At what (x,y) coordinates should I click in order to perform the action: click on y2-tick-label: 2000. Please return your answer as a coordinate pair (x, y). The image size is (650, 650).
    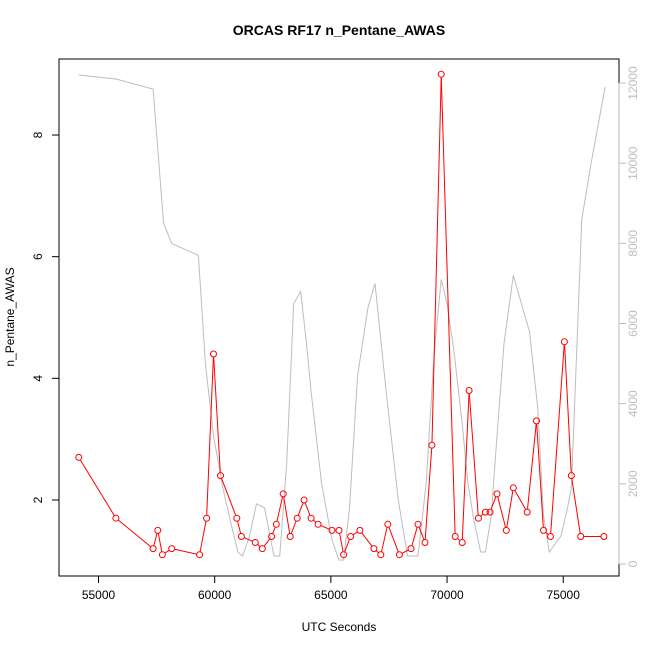
    Looking at the image, I should click on (633, 483).